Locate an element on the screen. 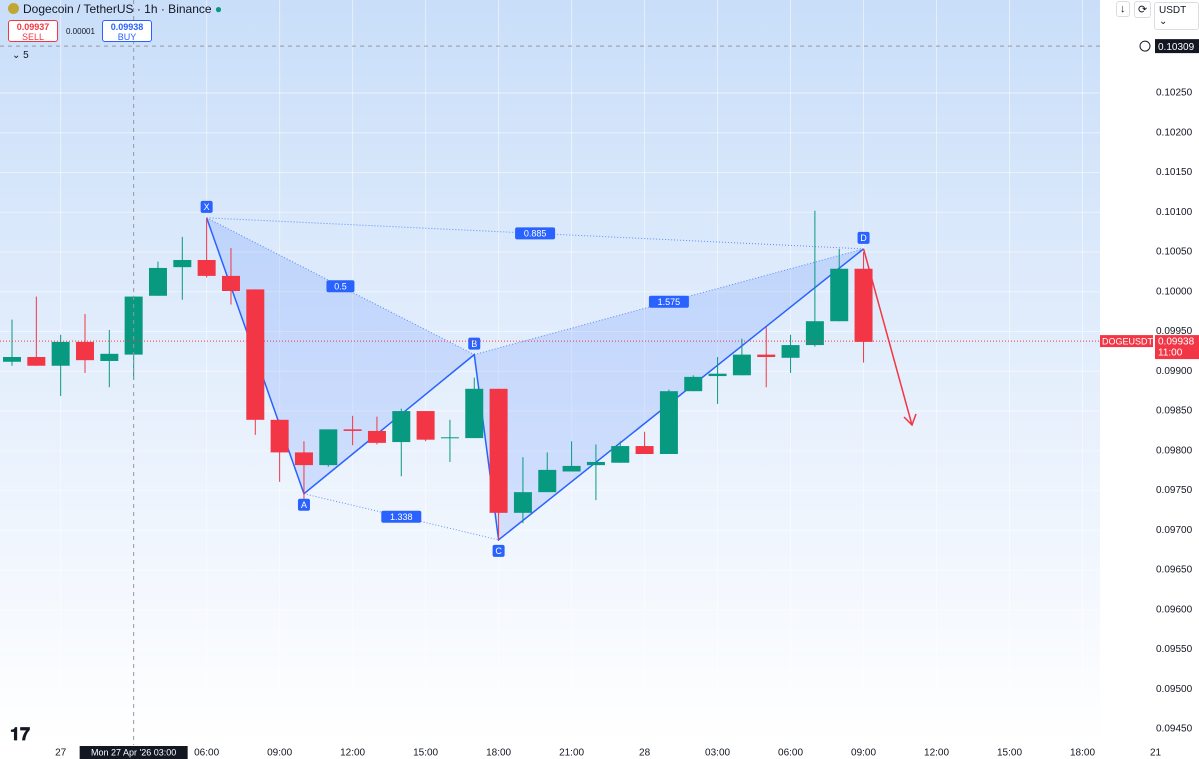 The height and width of the screenshot is (759, 1199). symbol-title: Dogecoin / TetherUS · 1h · Binance ● is located at coordinates (115, 9).